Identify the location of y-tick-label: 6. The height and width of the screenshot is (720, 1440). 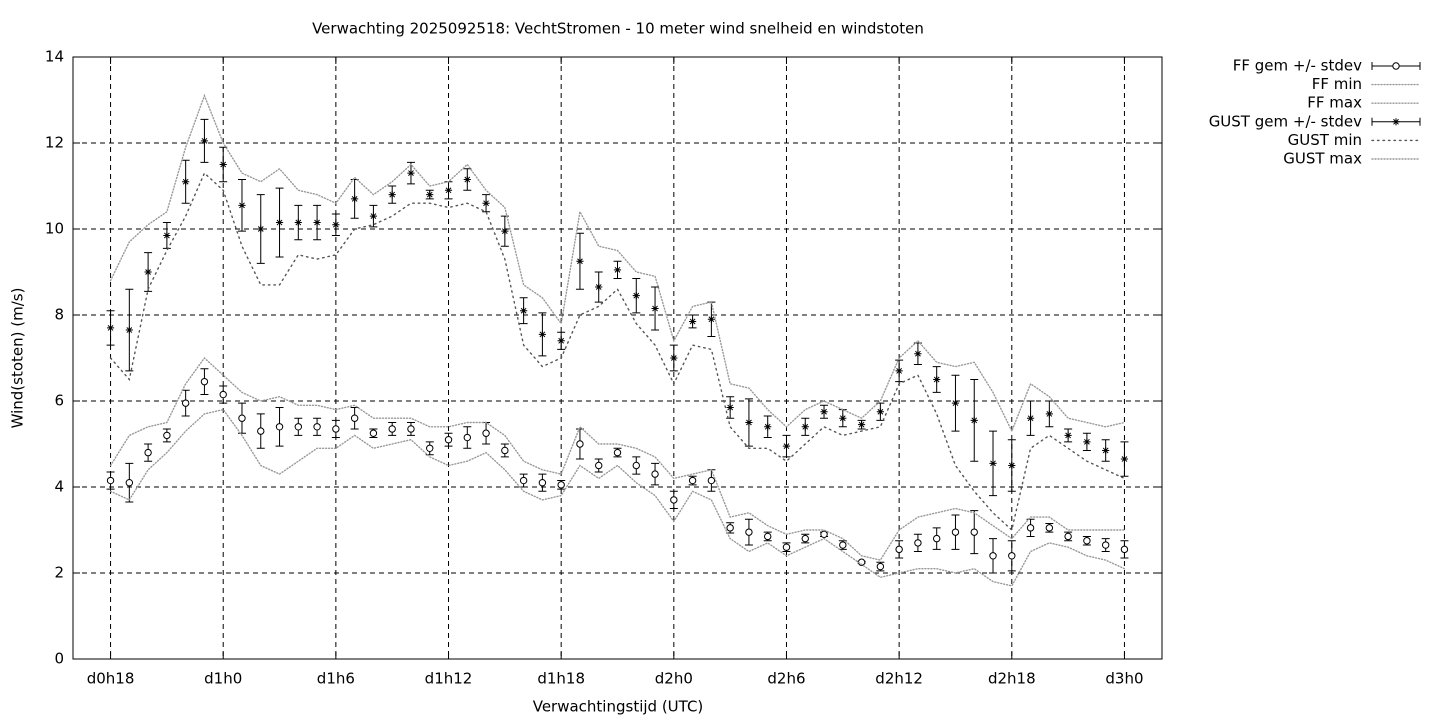
(59, 401).